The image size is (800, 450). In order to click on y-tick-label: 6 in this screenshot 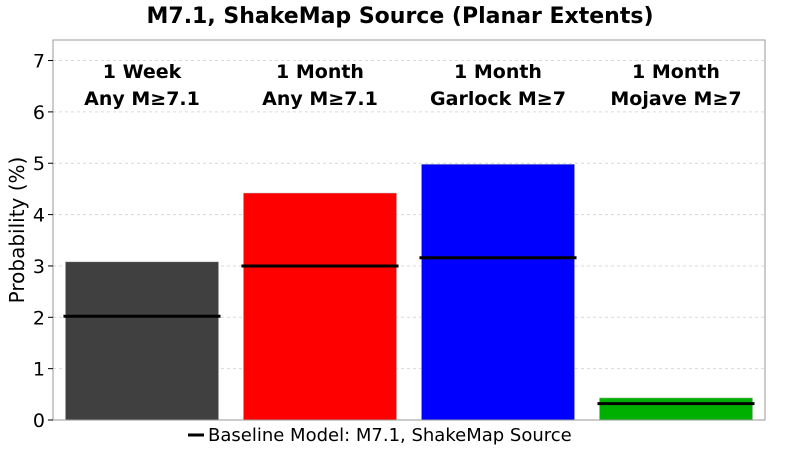, I will do `click(39, 113)`.